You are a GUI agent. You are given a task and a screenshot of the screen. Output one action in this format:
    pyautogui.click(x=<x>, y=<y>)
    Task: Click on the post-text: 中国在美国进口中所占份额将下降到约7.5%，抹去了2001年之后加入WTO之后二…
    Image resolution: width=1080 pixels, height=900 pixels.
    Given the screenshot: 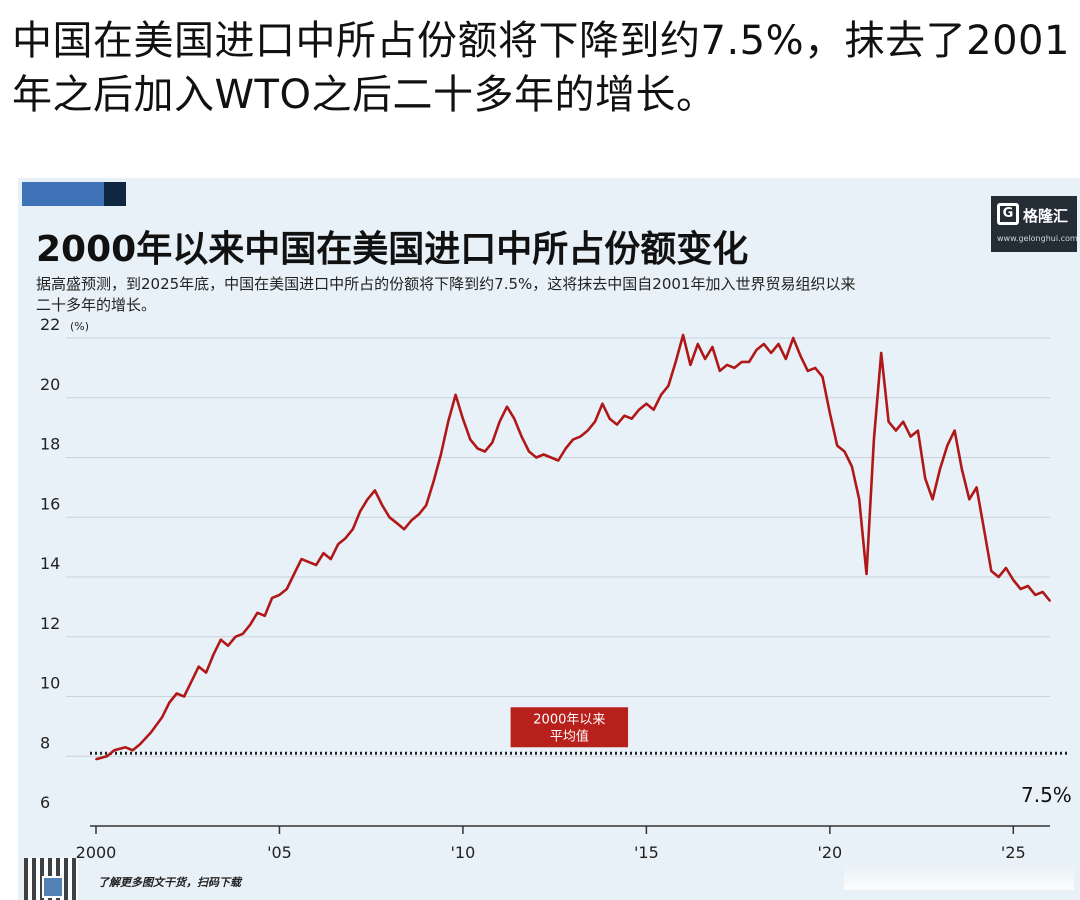 What is the action you would take?
    pyautogui.click(x=541, y=68)
    